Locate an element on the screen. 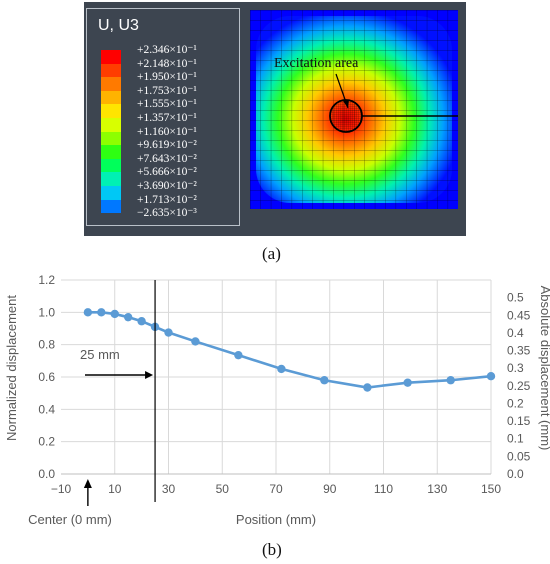  x-tick-label: 110 is located at coordinates (383, 489).